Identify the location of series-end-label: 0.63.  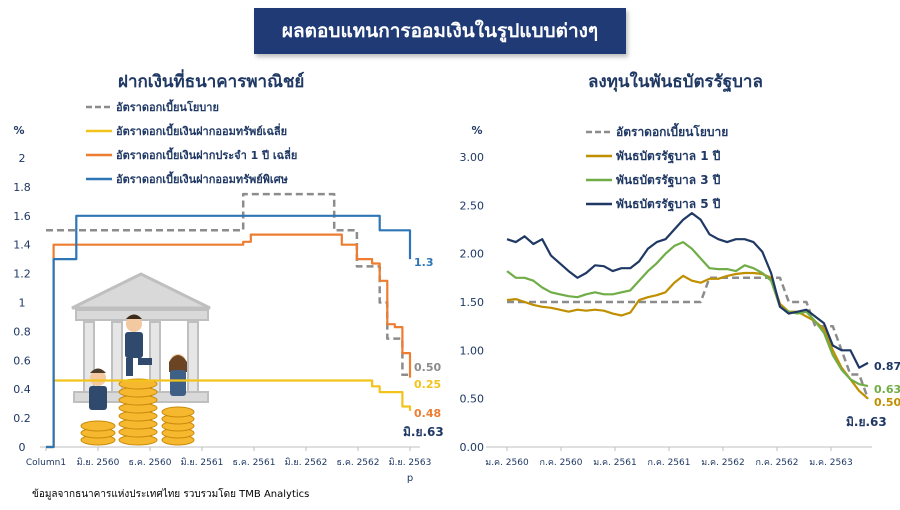
(887, 389).